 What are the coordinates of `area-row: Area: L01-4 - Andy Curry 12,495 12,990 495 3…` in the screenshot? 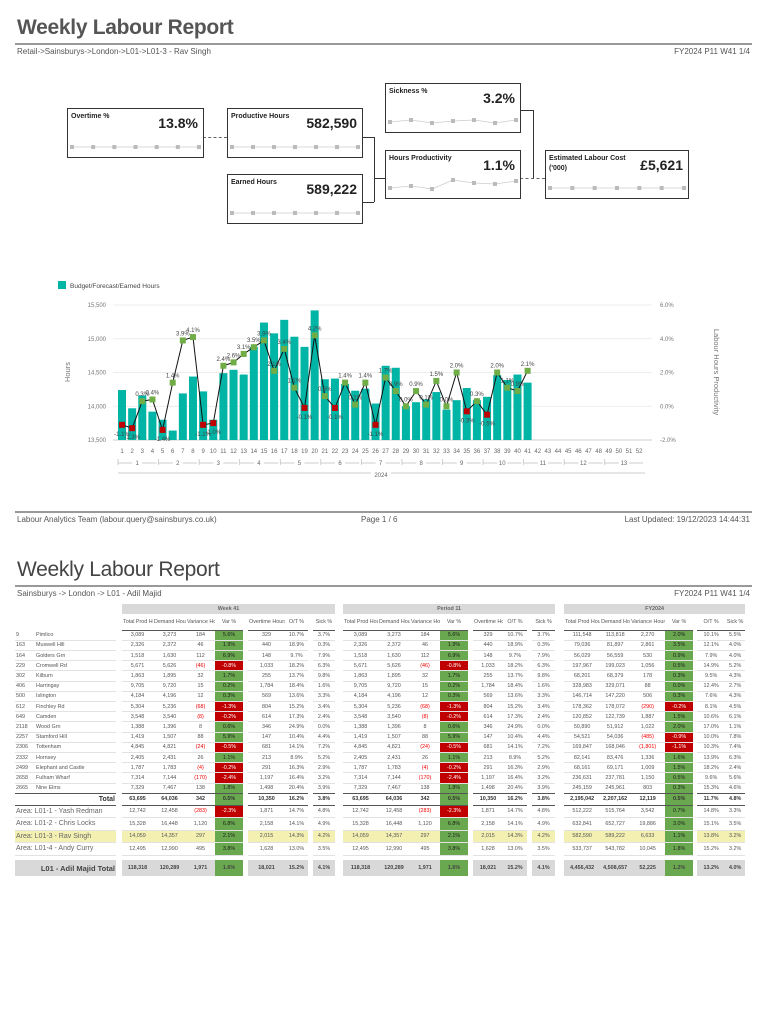 It's located at (380, 849).